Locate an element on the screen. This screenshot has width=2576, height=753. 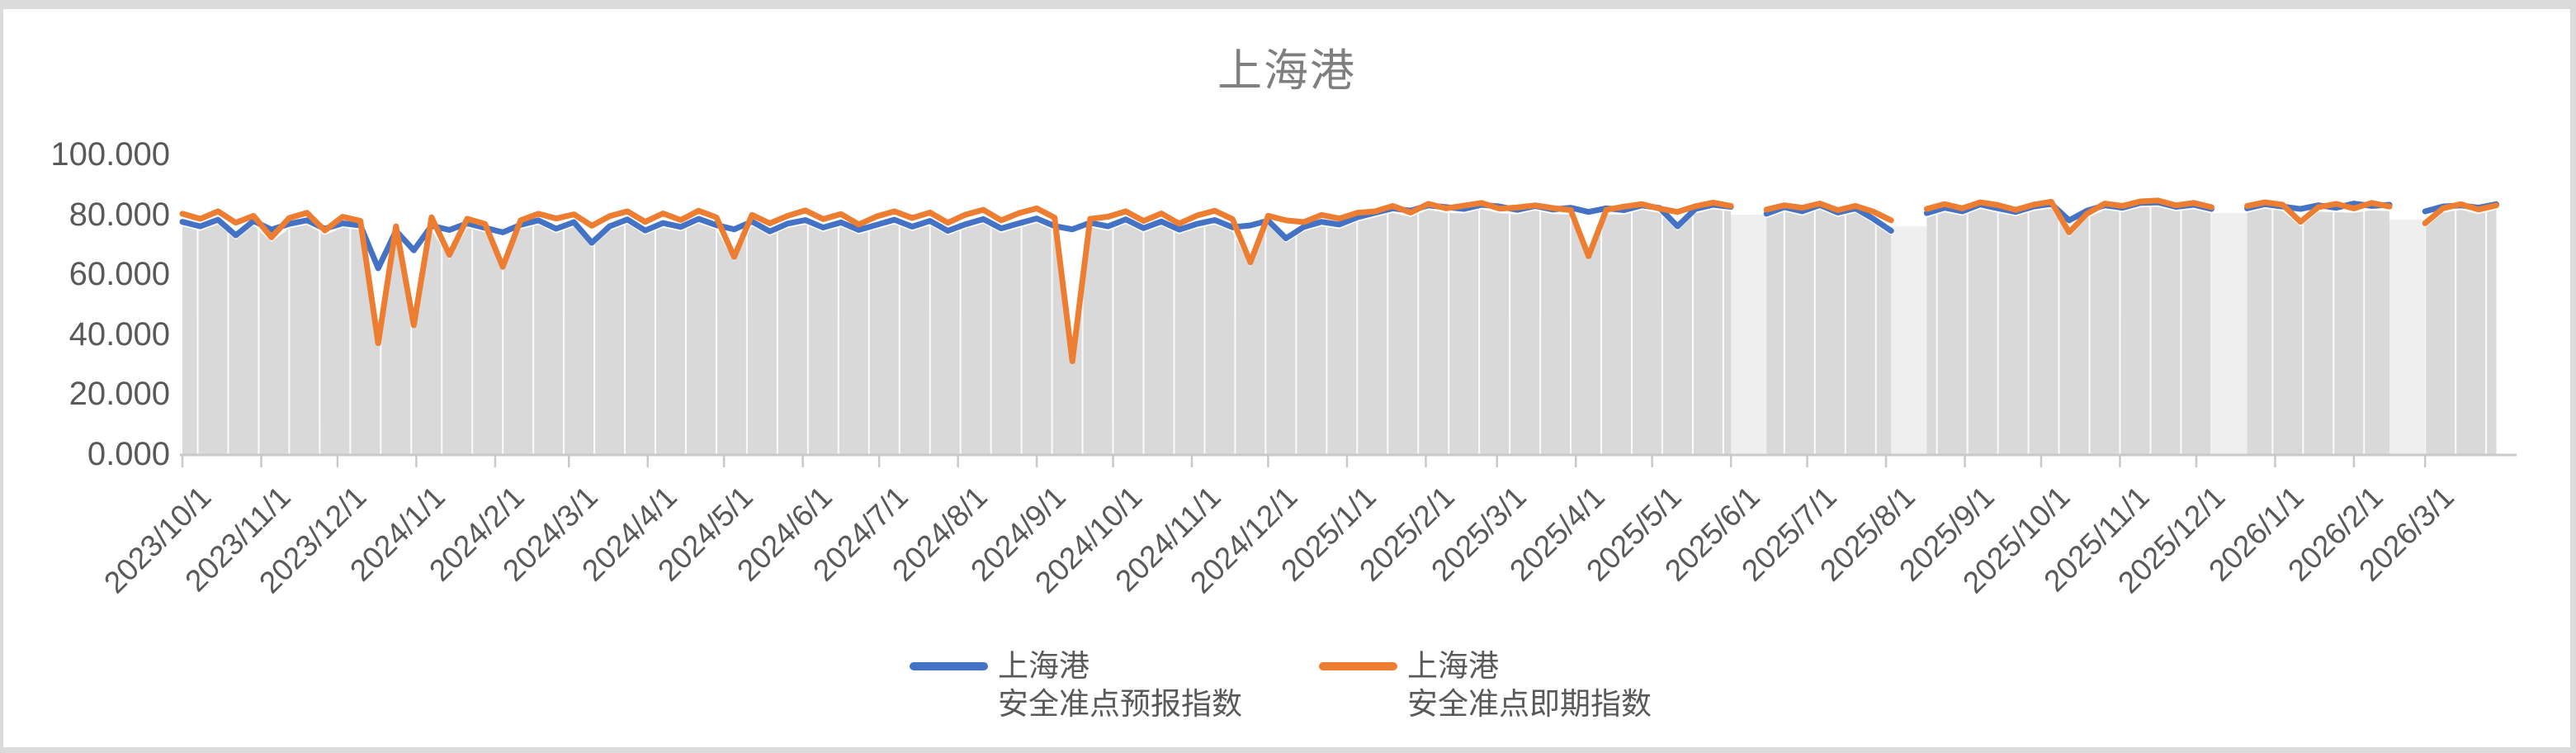
legend-swatch-spot is located at coordinates (1358, 666).